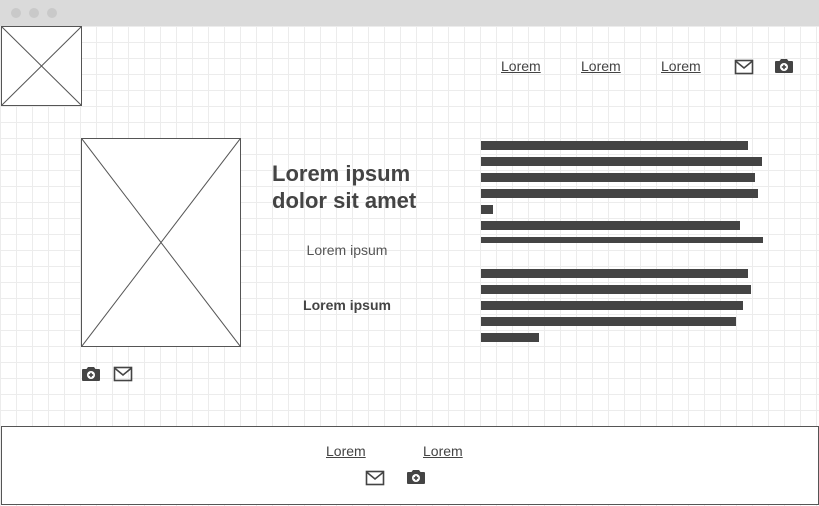 The height and width of the screenshot is (506, 819). What do you see at coordinates (347, 305) in the screenshot?
I see `hero-bold-text: Lorem ipsum` at bounding box center [347, 305].